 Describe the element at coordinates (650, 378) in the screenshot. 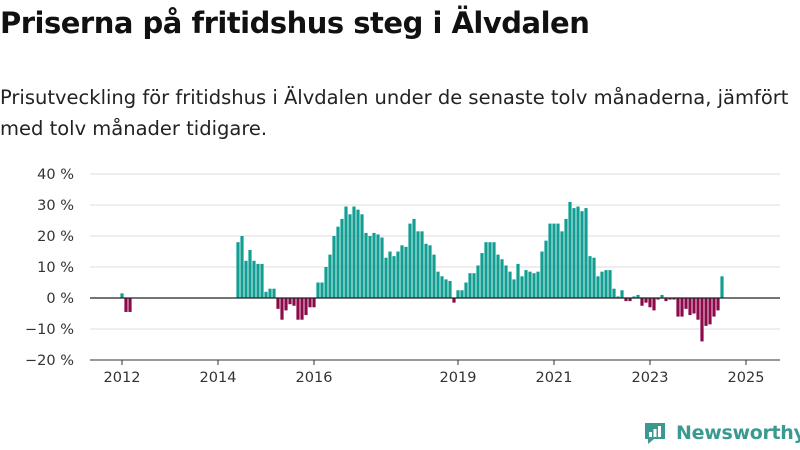

I see `x-tick-label: 2023` at that location.